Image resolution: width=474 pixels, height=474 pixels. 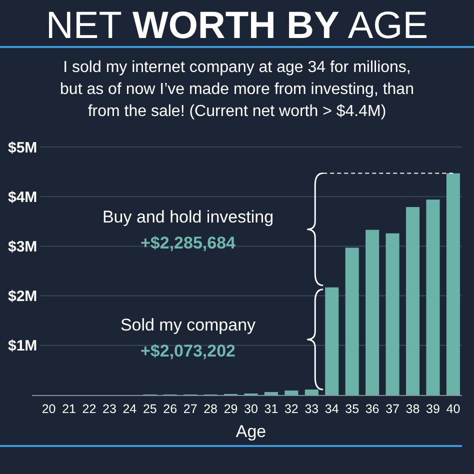 What do you see at coordinates (23, 197) in the screenshot?
I see `y-tick-label: $4M` at bounding box center [23, 197].